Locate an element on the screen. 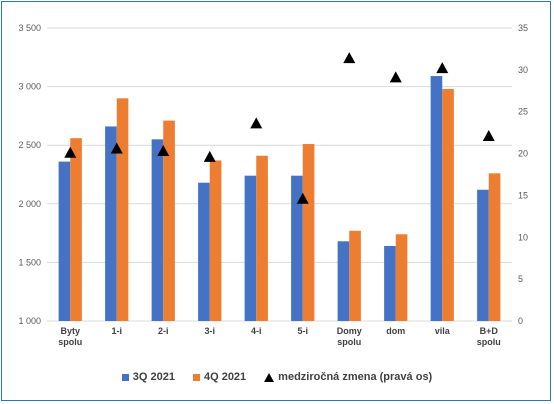 This screenshot has width=554, height=404. x-tick-label: 4-i is located at coordinates (256, 331).